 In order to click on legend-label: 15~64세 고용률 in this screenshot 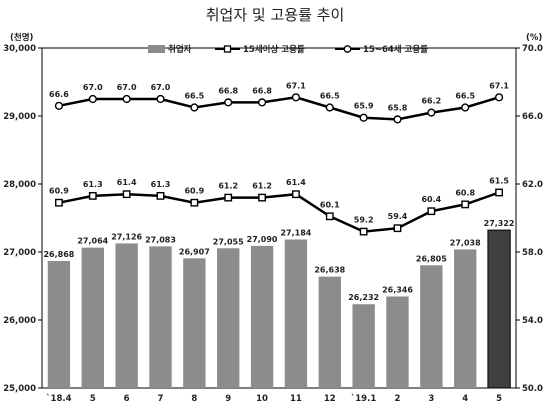, I will do `click(395, 49)`.